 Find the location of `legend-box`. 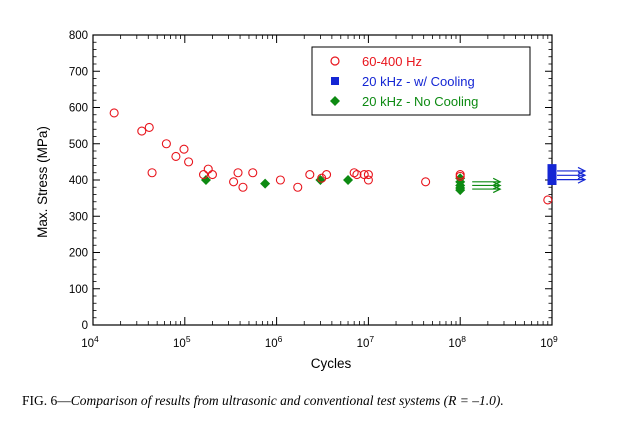

legend-box is located at coordinates (421, 81).